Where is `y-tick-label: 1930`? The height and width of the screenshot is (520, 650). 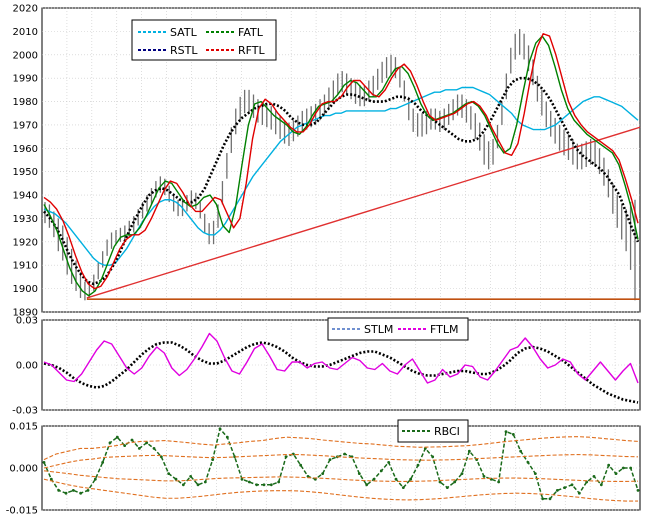 y-tick-label: 1930 is located at coordinates (25, 219).